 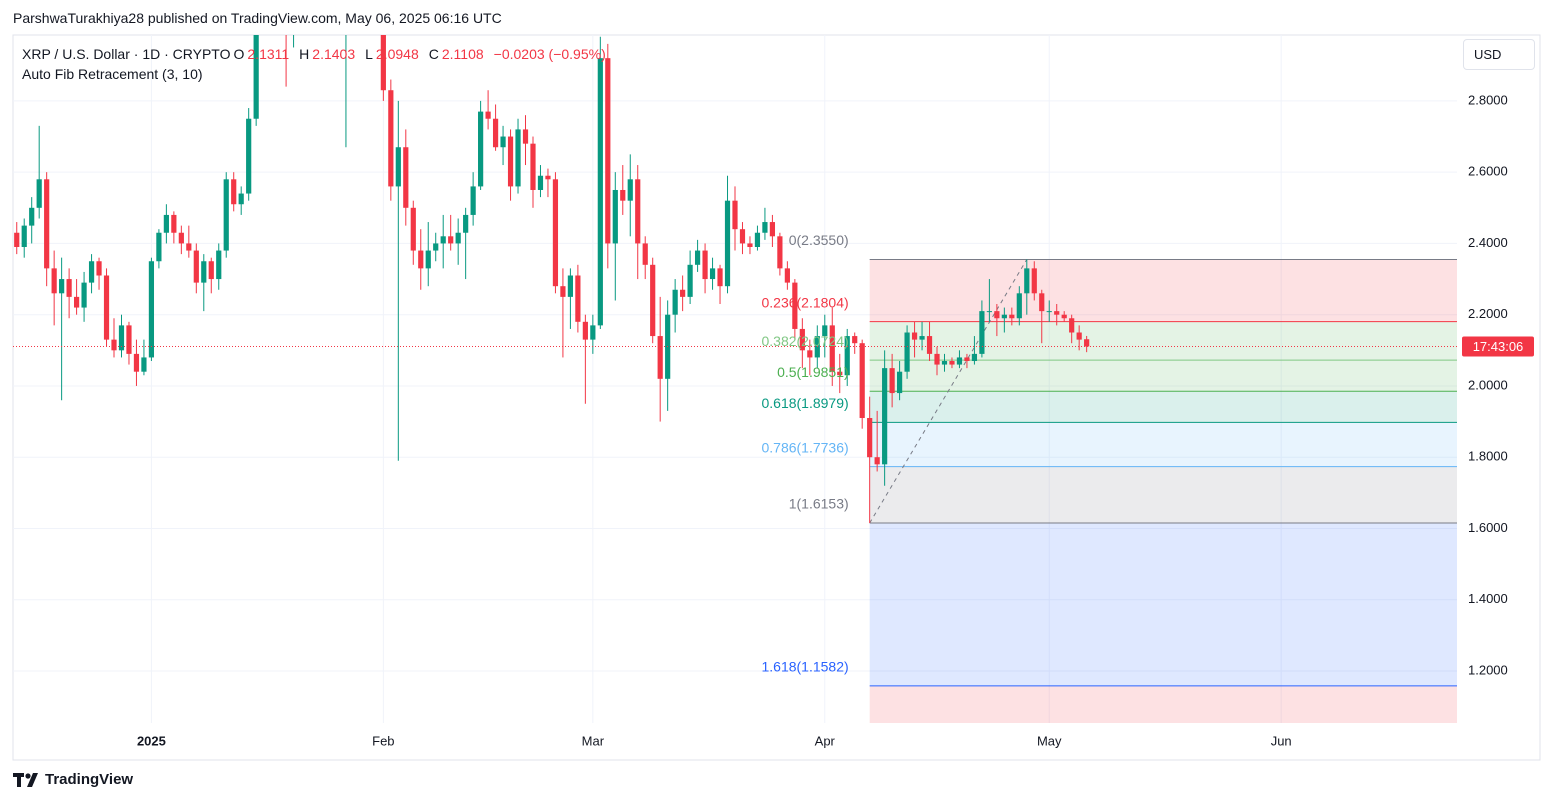 I want to click on fib-level-label: 0.382(2.0724), so click(x=804, y=341).